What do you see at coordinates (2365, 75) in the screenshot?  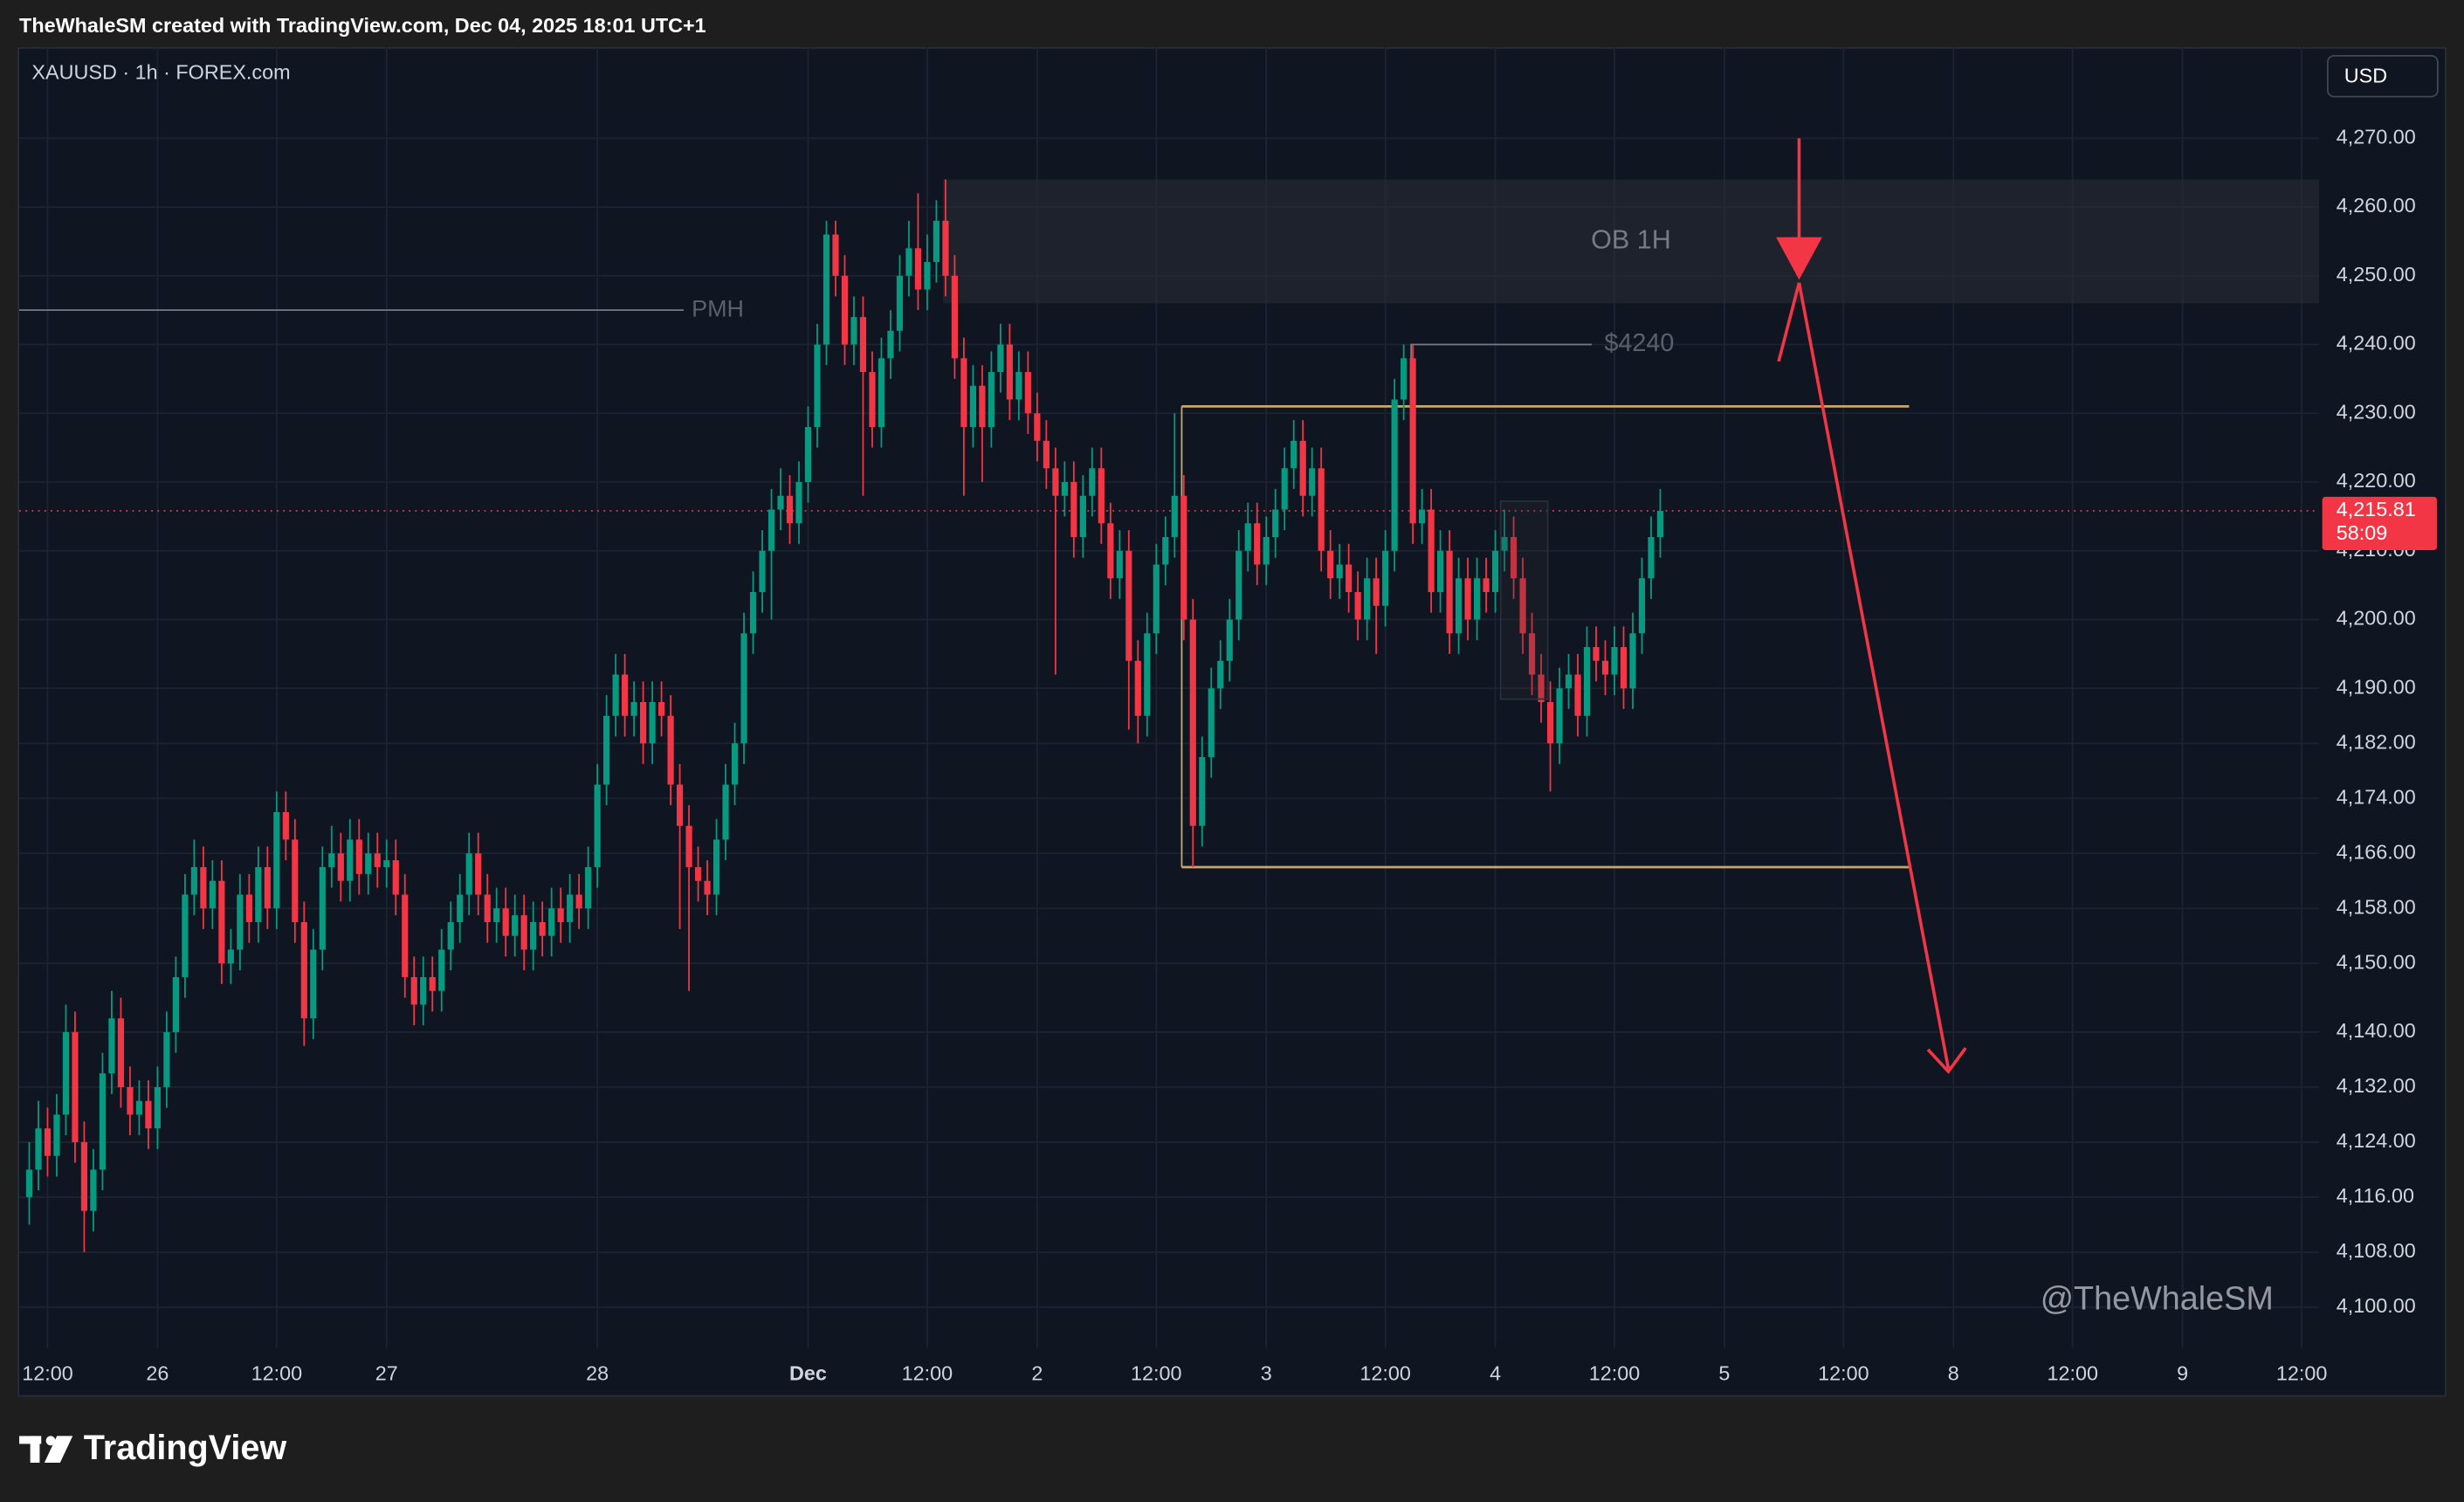 I see `currency: USD` at bounding box center [2365, 75].